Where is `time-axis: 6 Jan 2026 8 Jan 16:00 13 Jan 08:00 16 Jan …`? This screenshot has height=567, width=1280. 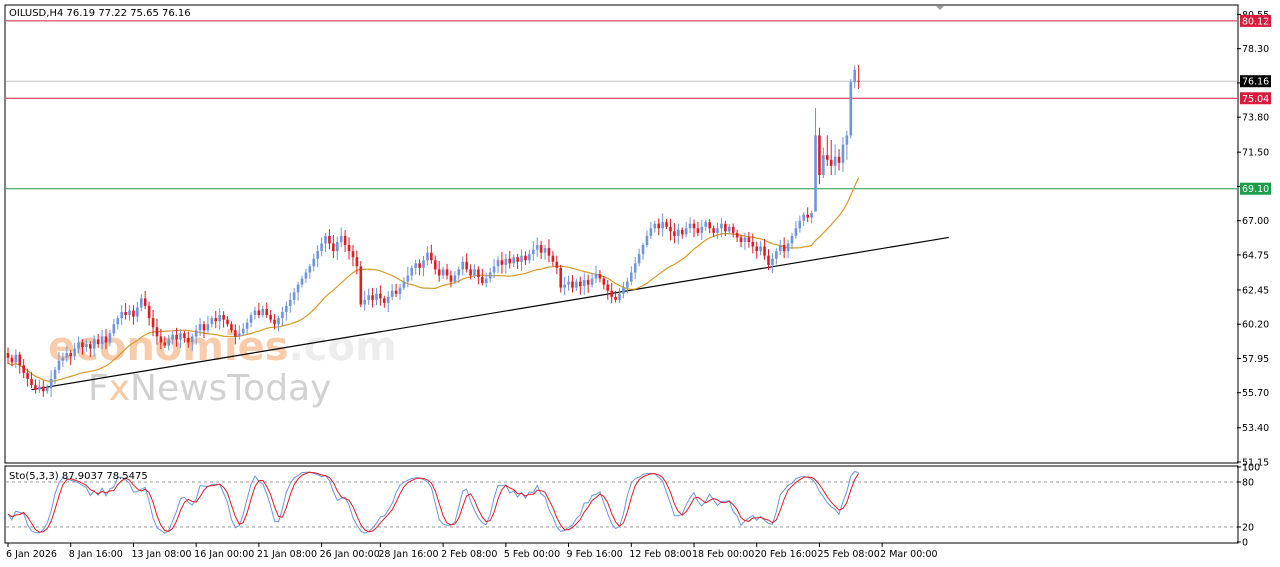
time-axis: 6 Jan 2026 8 Jan 16:00 13 Jan 08:00 16 Jan … is located at coordinates (472, 551).